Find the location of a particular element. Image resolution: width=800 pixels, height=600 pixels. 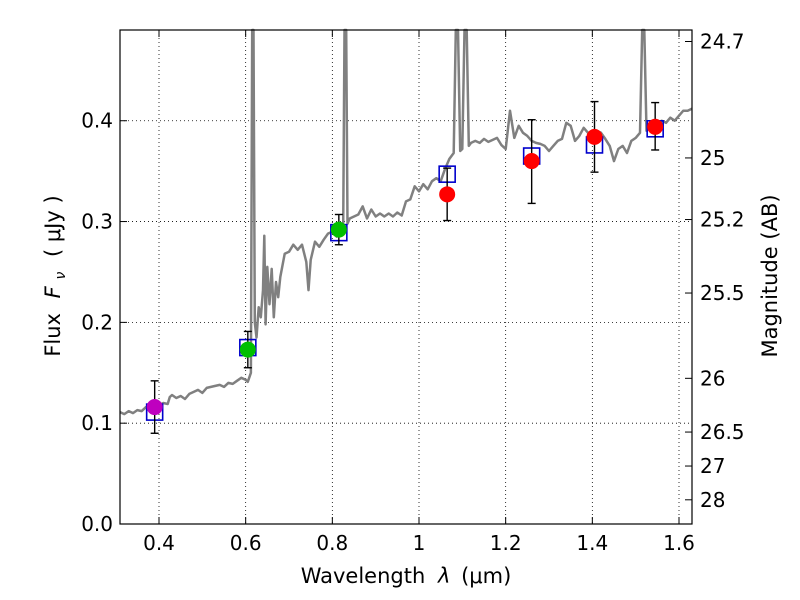

magnitude-tick-label: 27 is located at coordinates (712, 466).